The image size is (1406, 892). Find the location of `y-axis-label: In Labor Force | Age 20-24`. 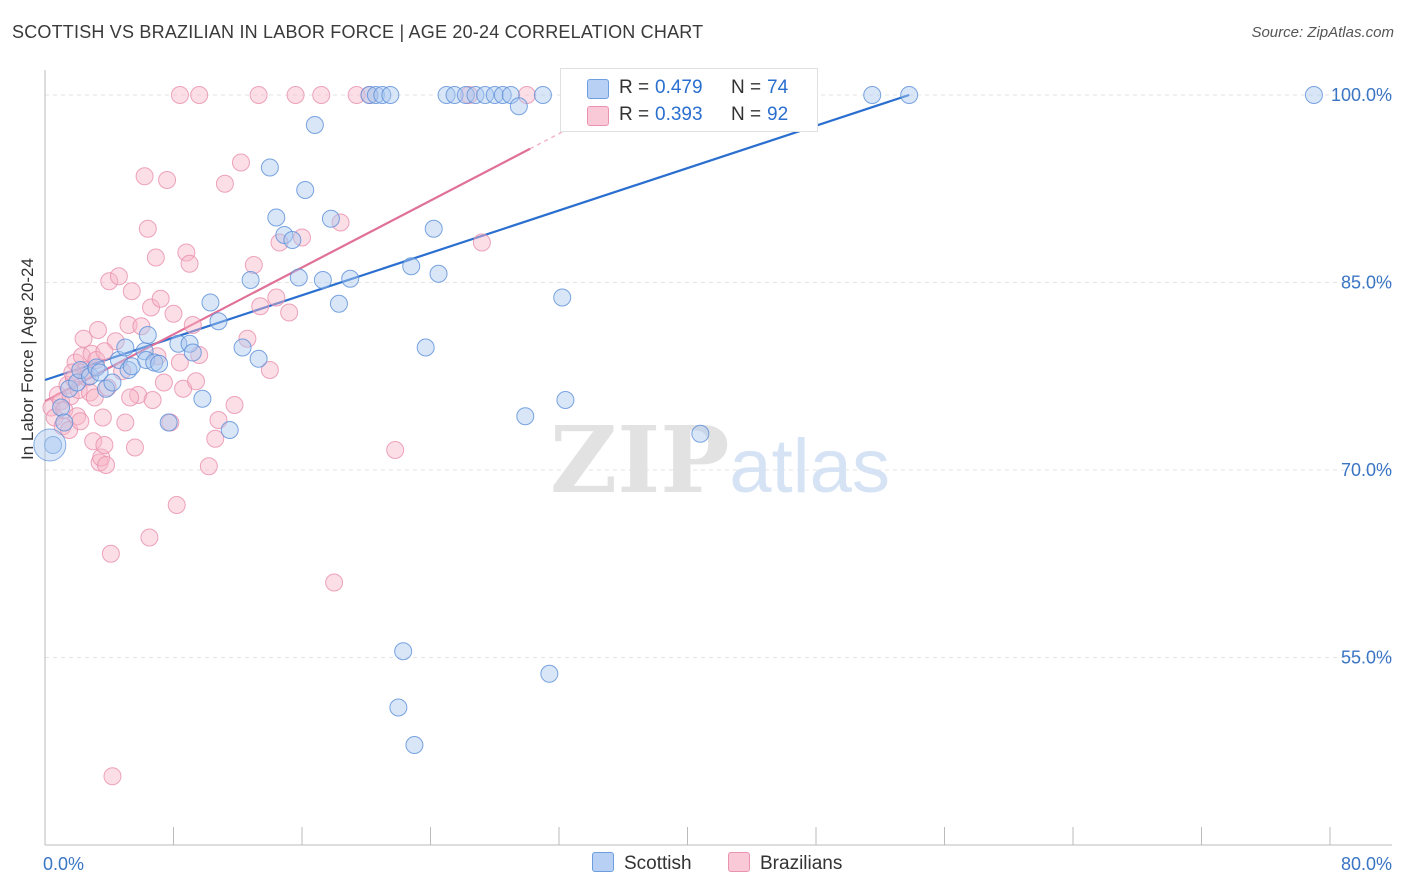

y-axis-label: In Labor Force | Age 20-24 is located at coordinates (27, 359).